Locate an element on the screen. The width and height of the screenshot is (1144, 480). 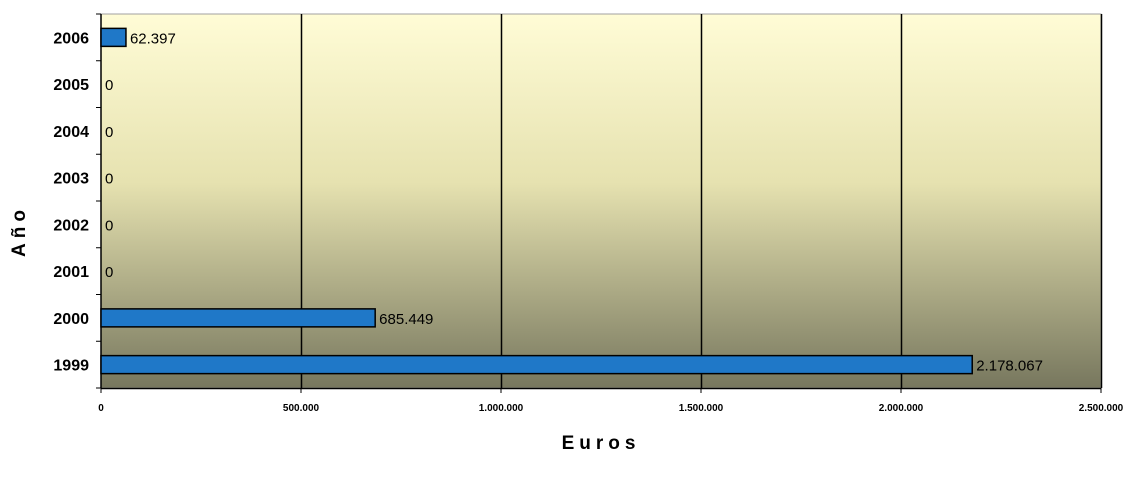
y-tick-label: 2006 is located at coordinates (71, 38).